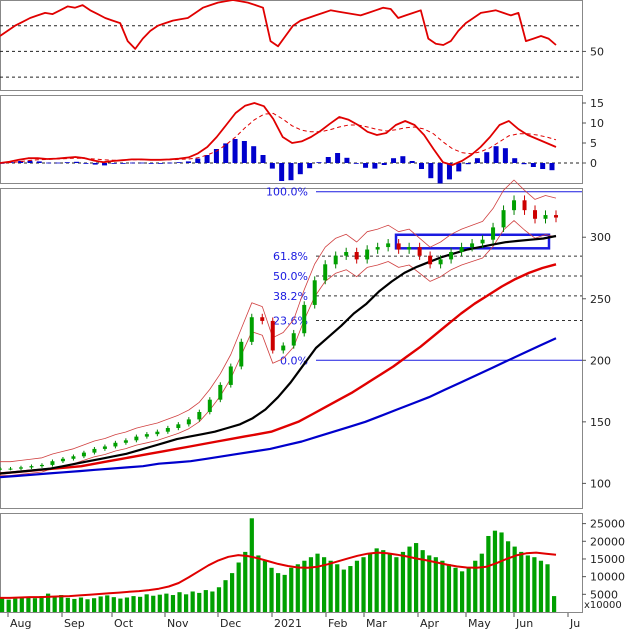  I want to click on fib-level-label: 23.6%, so click(290, 321).